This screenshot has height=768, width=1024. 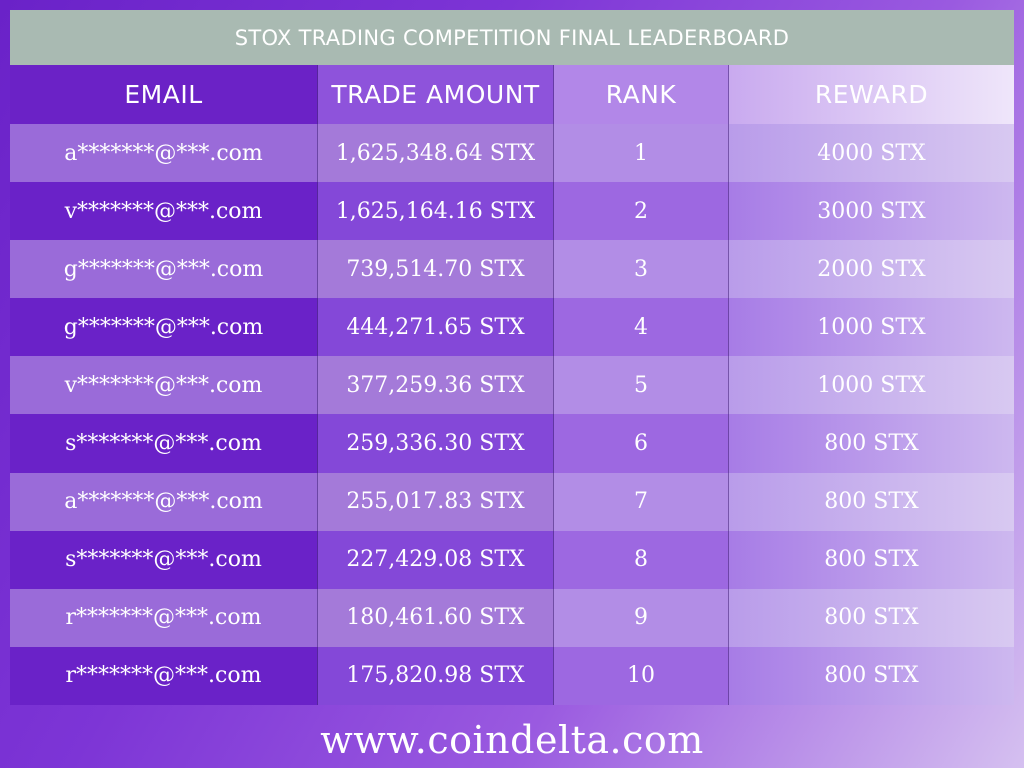 What do you see at coordinates (641, 269) in the screenshot?
I see `rank-cell: 3` at bounding box center [641, 269].